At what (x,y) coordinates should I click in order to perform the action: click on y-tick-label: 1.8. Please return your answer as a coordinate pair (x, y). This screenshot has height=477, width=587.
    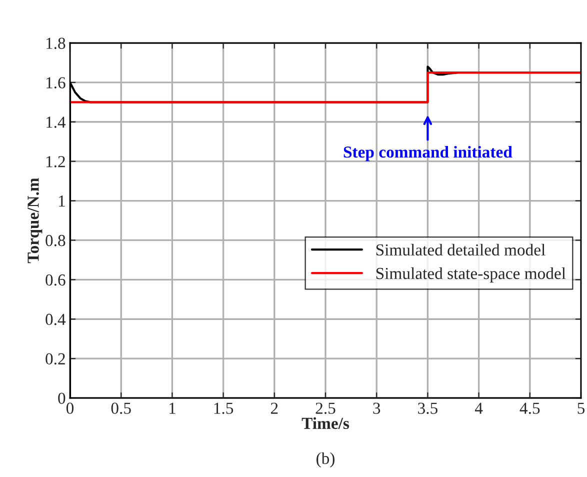
    Looking at the image, I should click on (56, 44).